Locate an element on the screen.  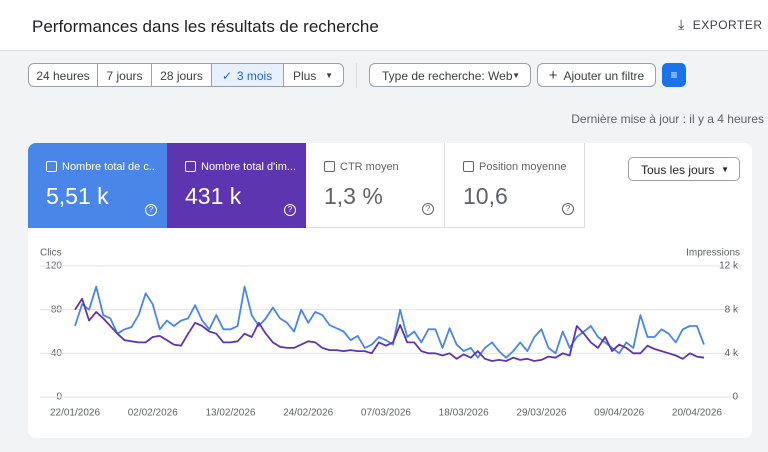
search-type-filter: Type de recherche: Web ▼ is located at coordinates (450, 75).